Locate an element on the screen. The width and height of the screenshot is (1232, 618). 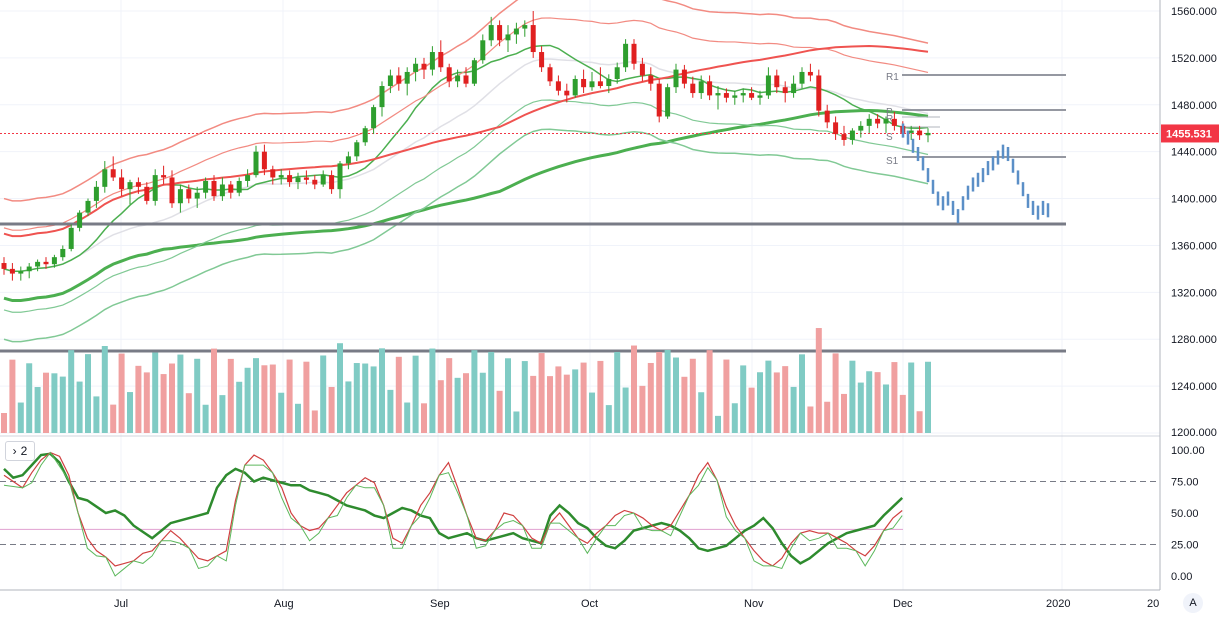
volume-bars is located at coordinates (466, 380).